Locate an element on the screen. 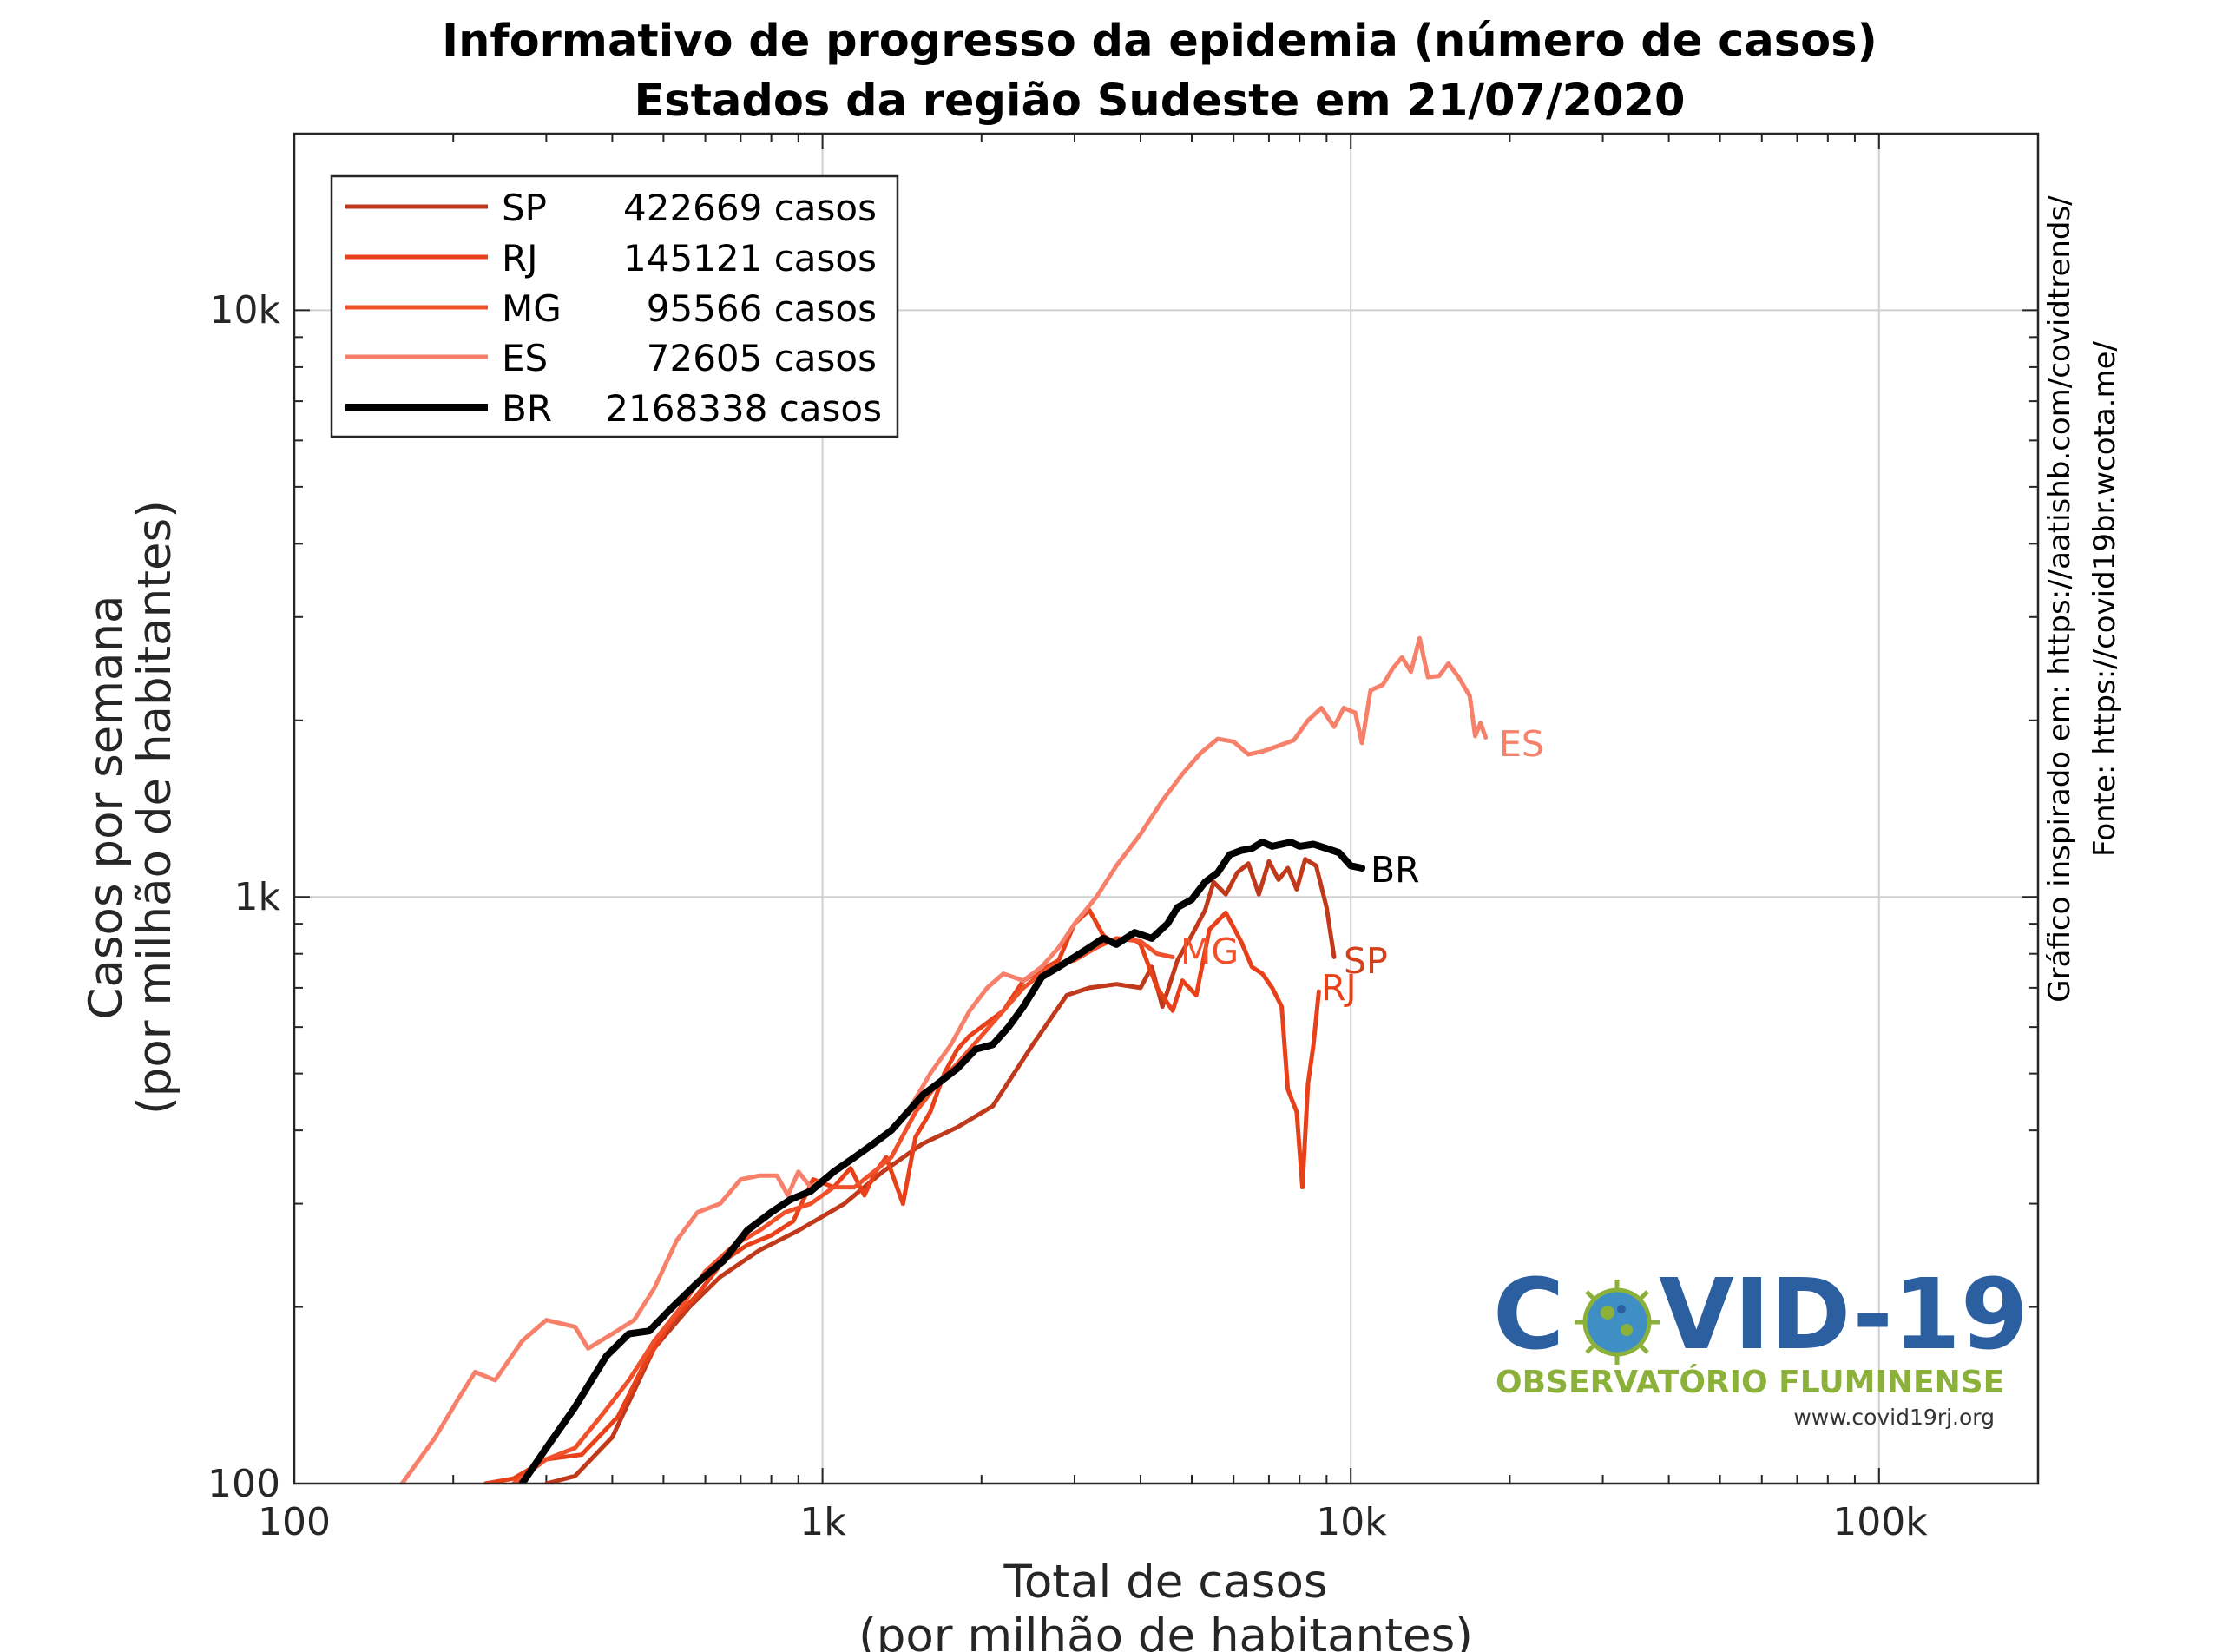 The image size is (2229, 1652). series-line-rj is located at coordinates (902, 1195).